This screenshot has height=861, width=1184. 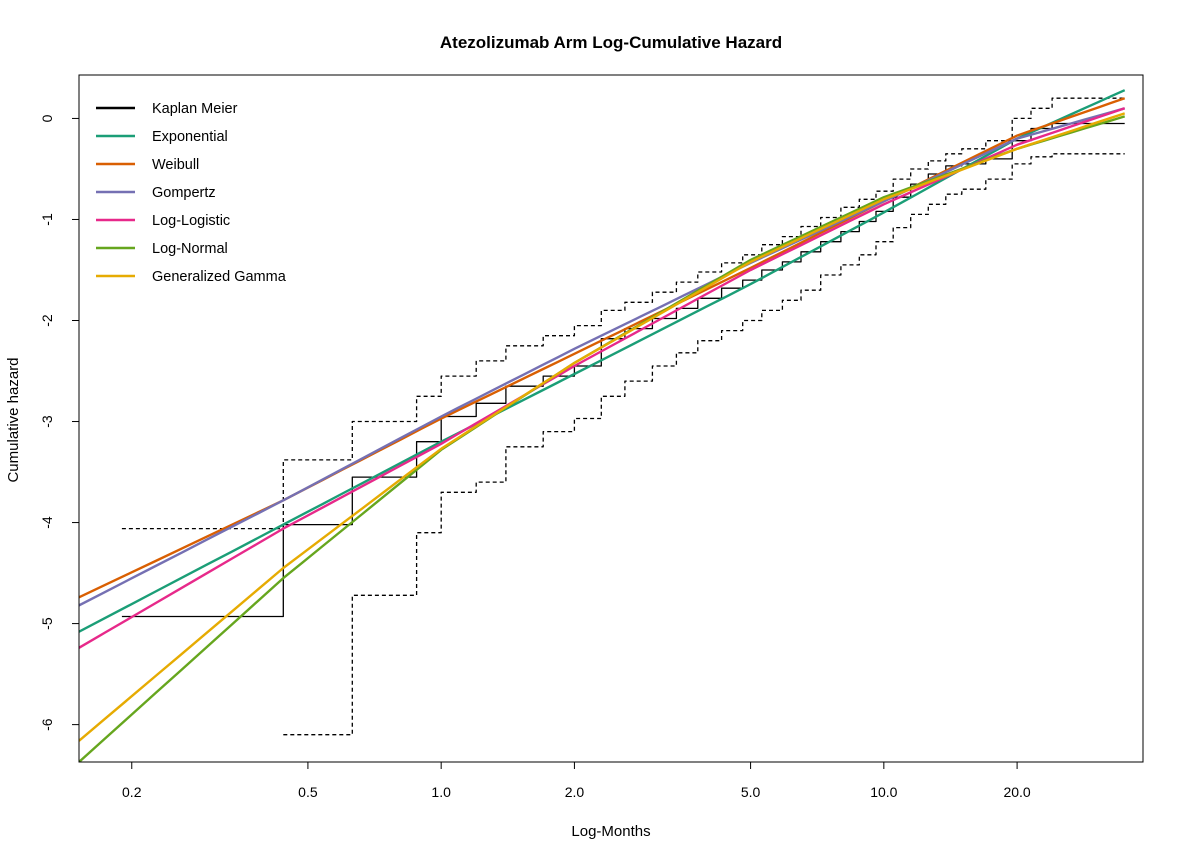 I want to click on legend-label-kaplan-meier: Kaplan Meier, so click(x=195, y=109).